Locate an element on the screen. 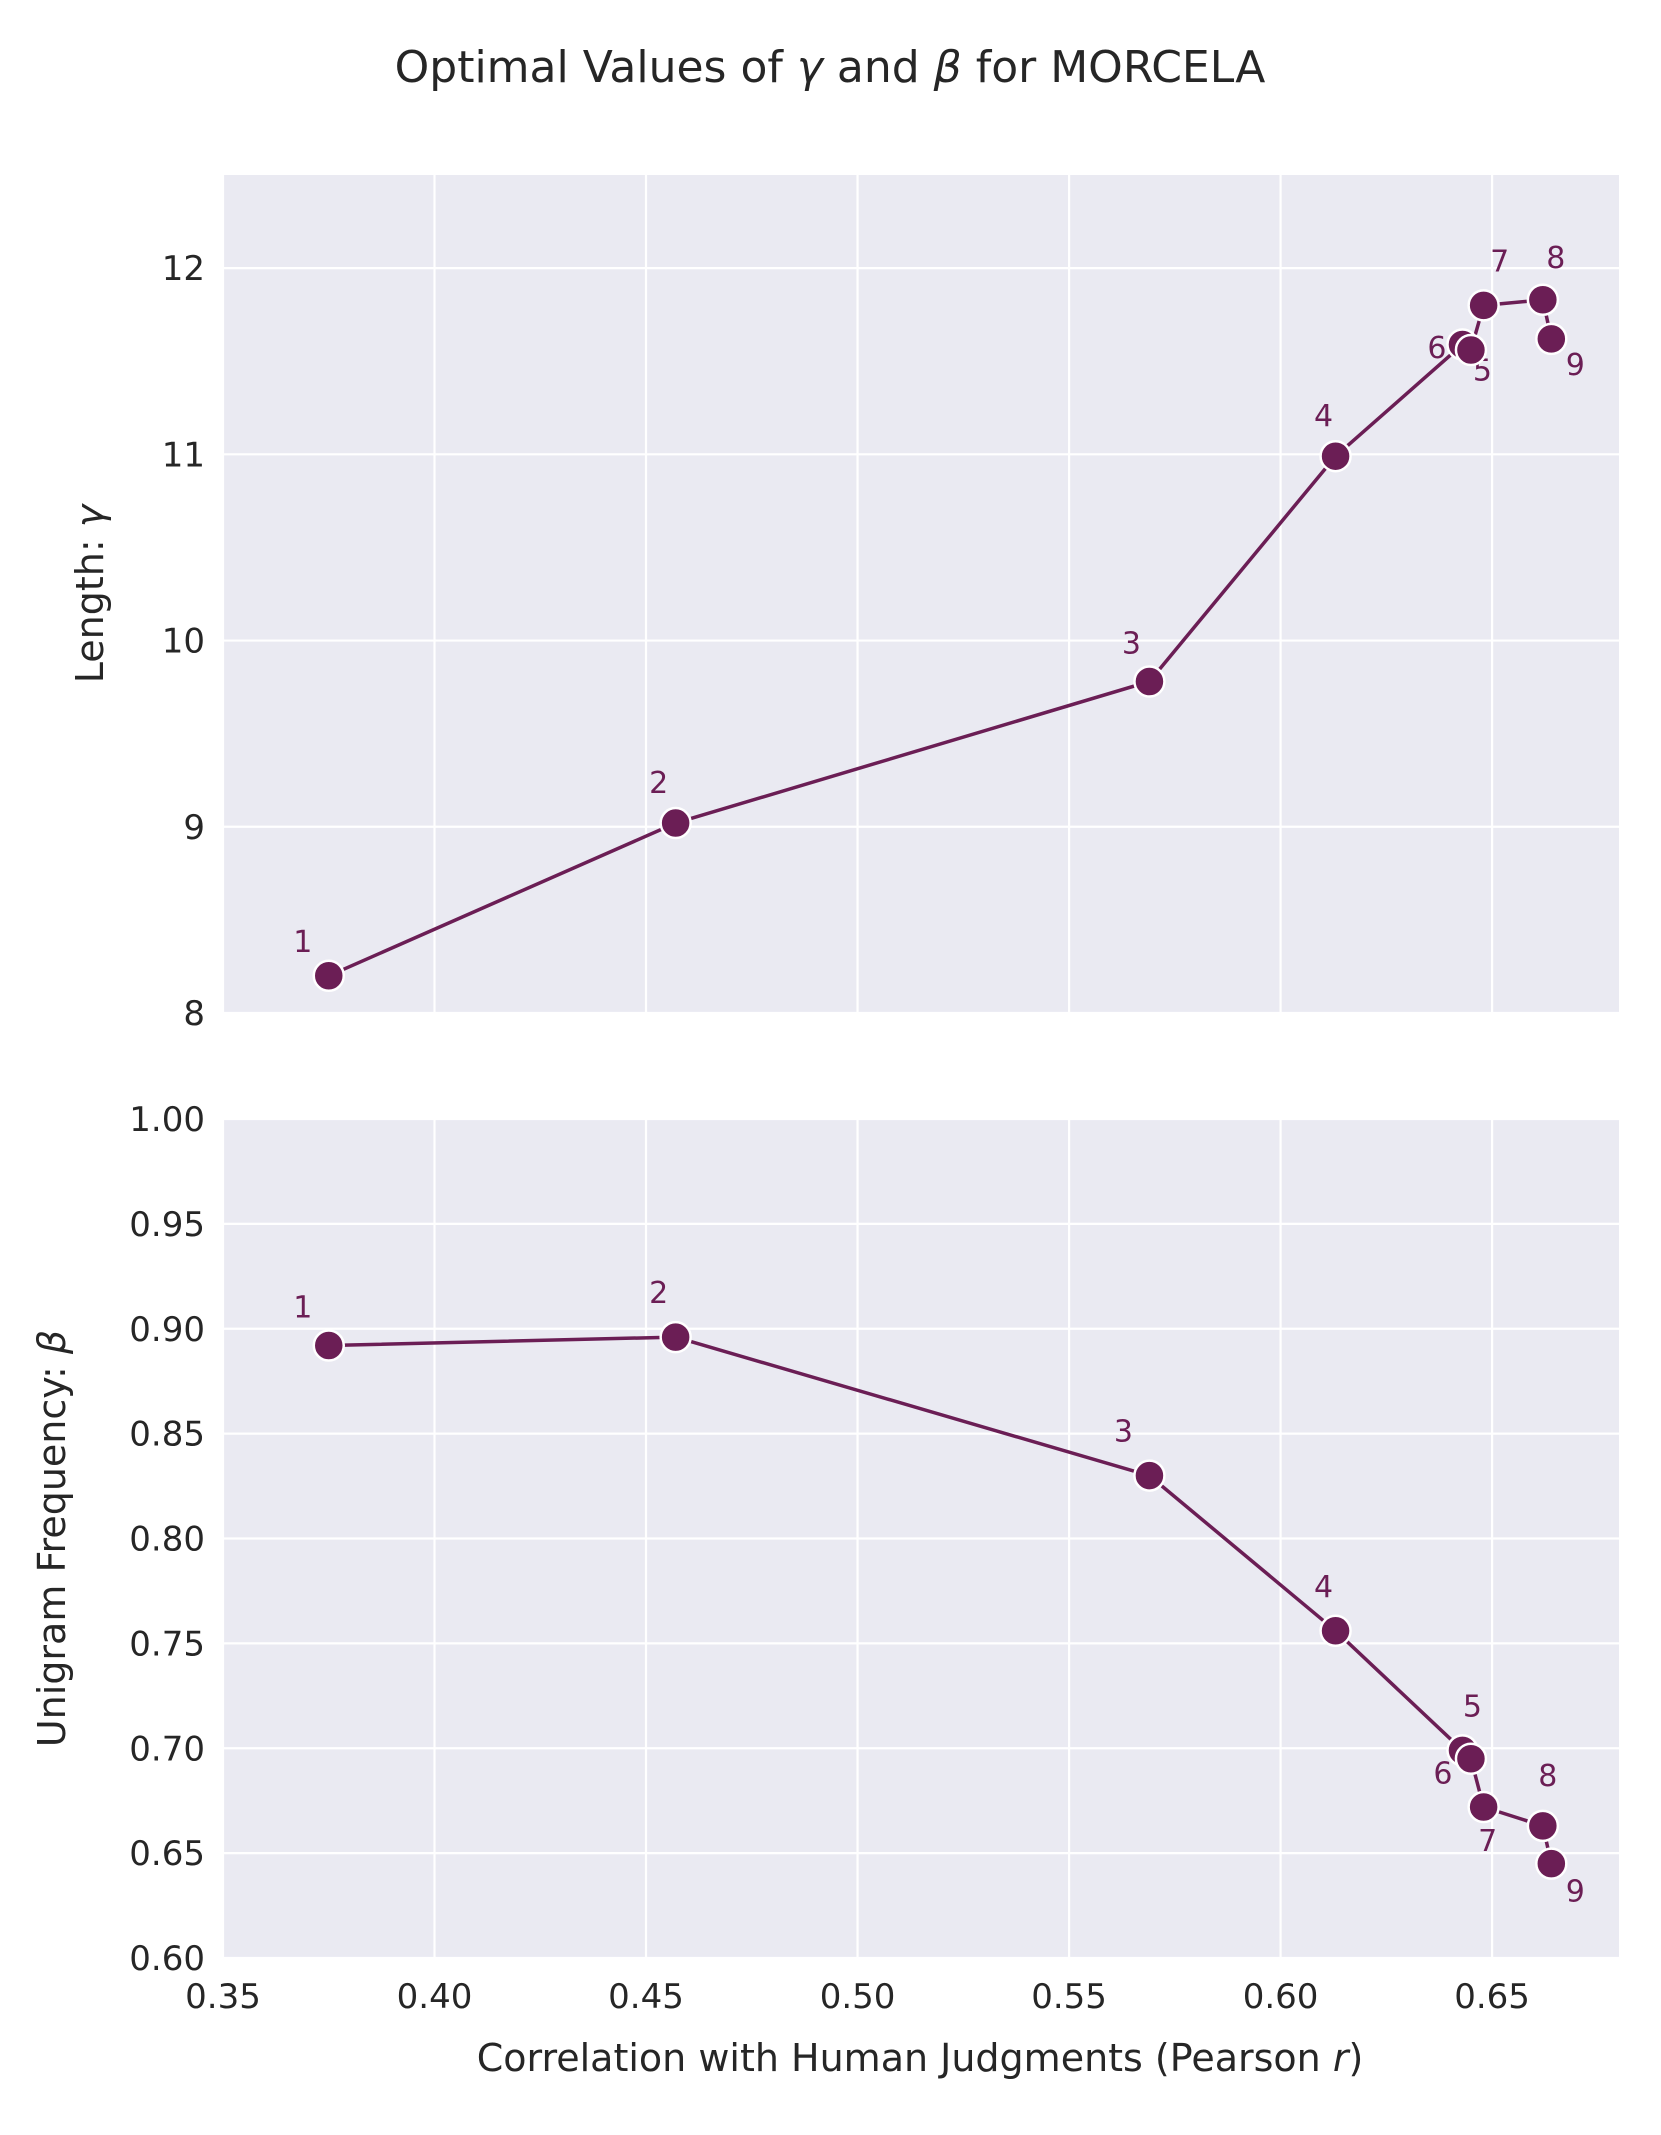  point-label: 5 is located at coordinates (1472, 1706).